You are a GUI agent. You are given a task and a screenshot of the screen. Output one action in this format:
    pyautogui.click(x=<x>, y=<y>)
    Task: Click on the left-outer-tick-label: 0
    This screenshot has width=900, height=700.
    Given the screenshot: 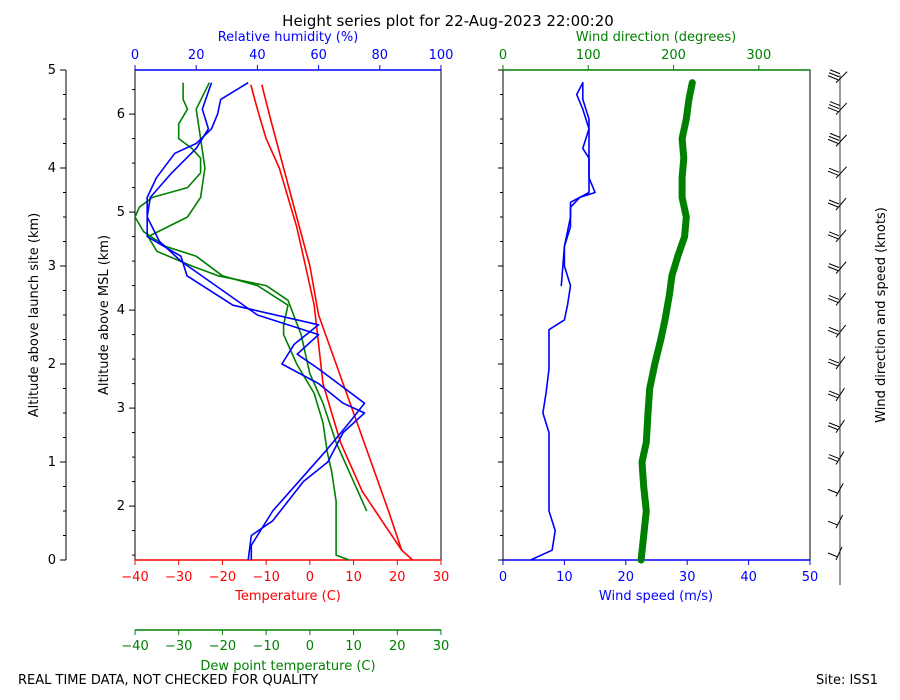 What is the action you would take?
    pyautogui.click(x=52, y=560)
    